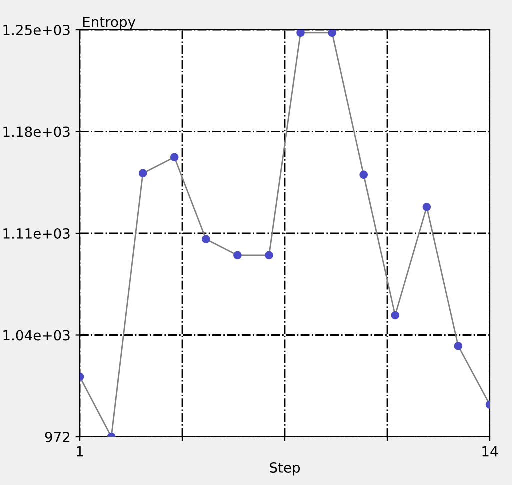  What do you see at coordinates (37, 30) in the screenshot?
I see `y-tick-label: 1.25e+03` at bounding box center [37, 30].